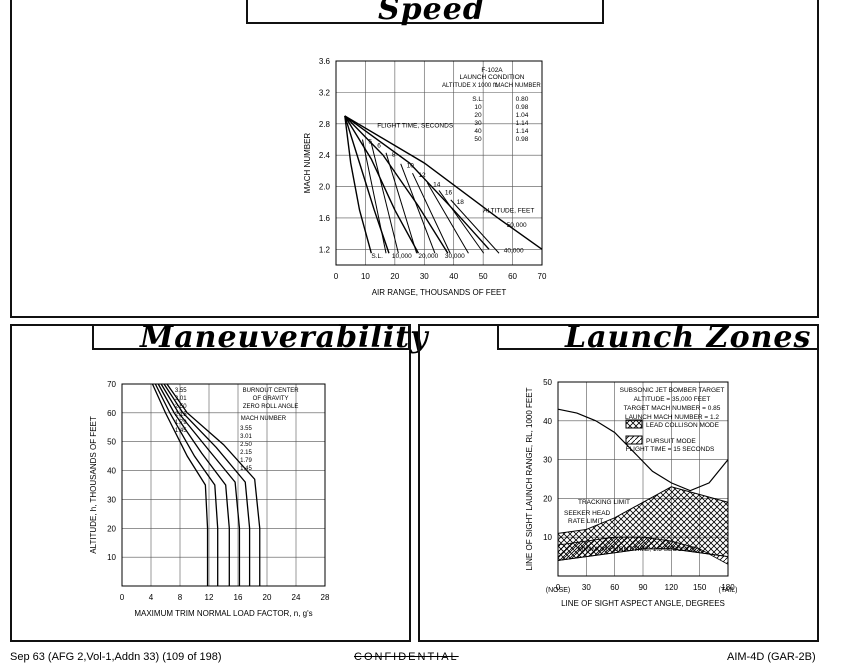 This screenshot has width=843, height=668. Describe the element at coordinates (424, 276) in the screenshot. I see `speed-x-tick-label: 30` at that location.